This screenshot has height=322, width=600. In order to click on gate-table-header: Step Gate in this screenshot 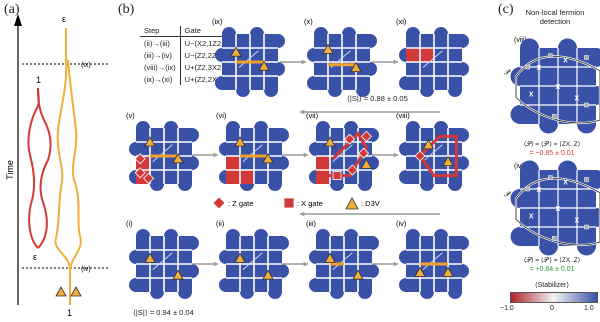, I will do `click(187, 31)`.